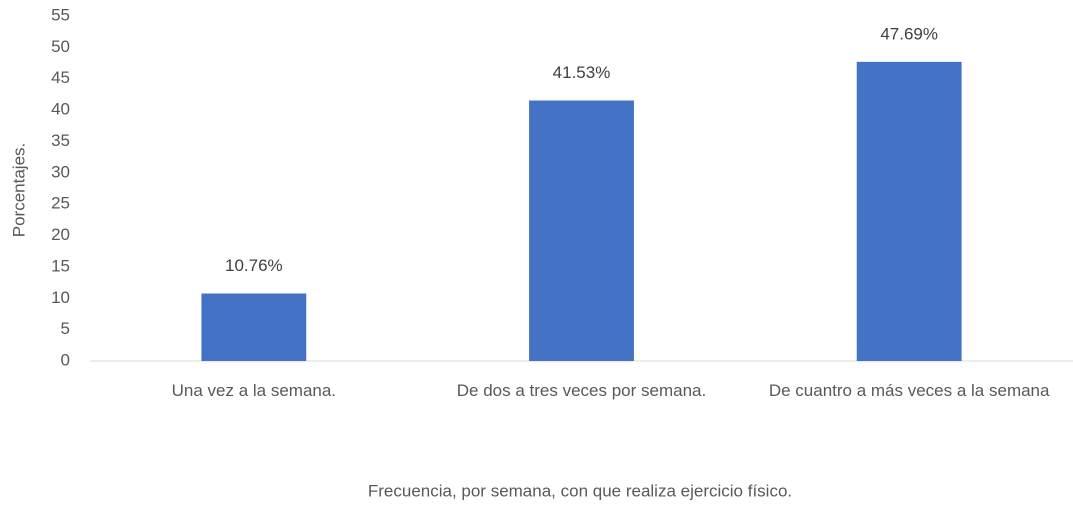 Image resolution: width=1073 pixels, height=506 pixels. Describe the element at coordinates (254, 390) in the screenshot. I see `x-tick-label: Una vez a la semana.` at that location.